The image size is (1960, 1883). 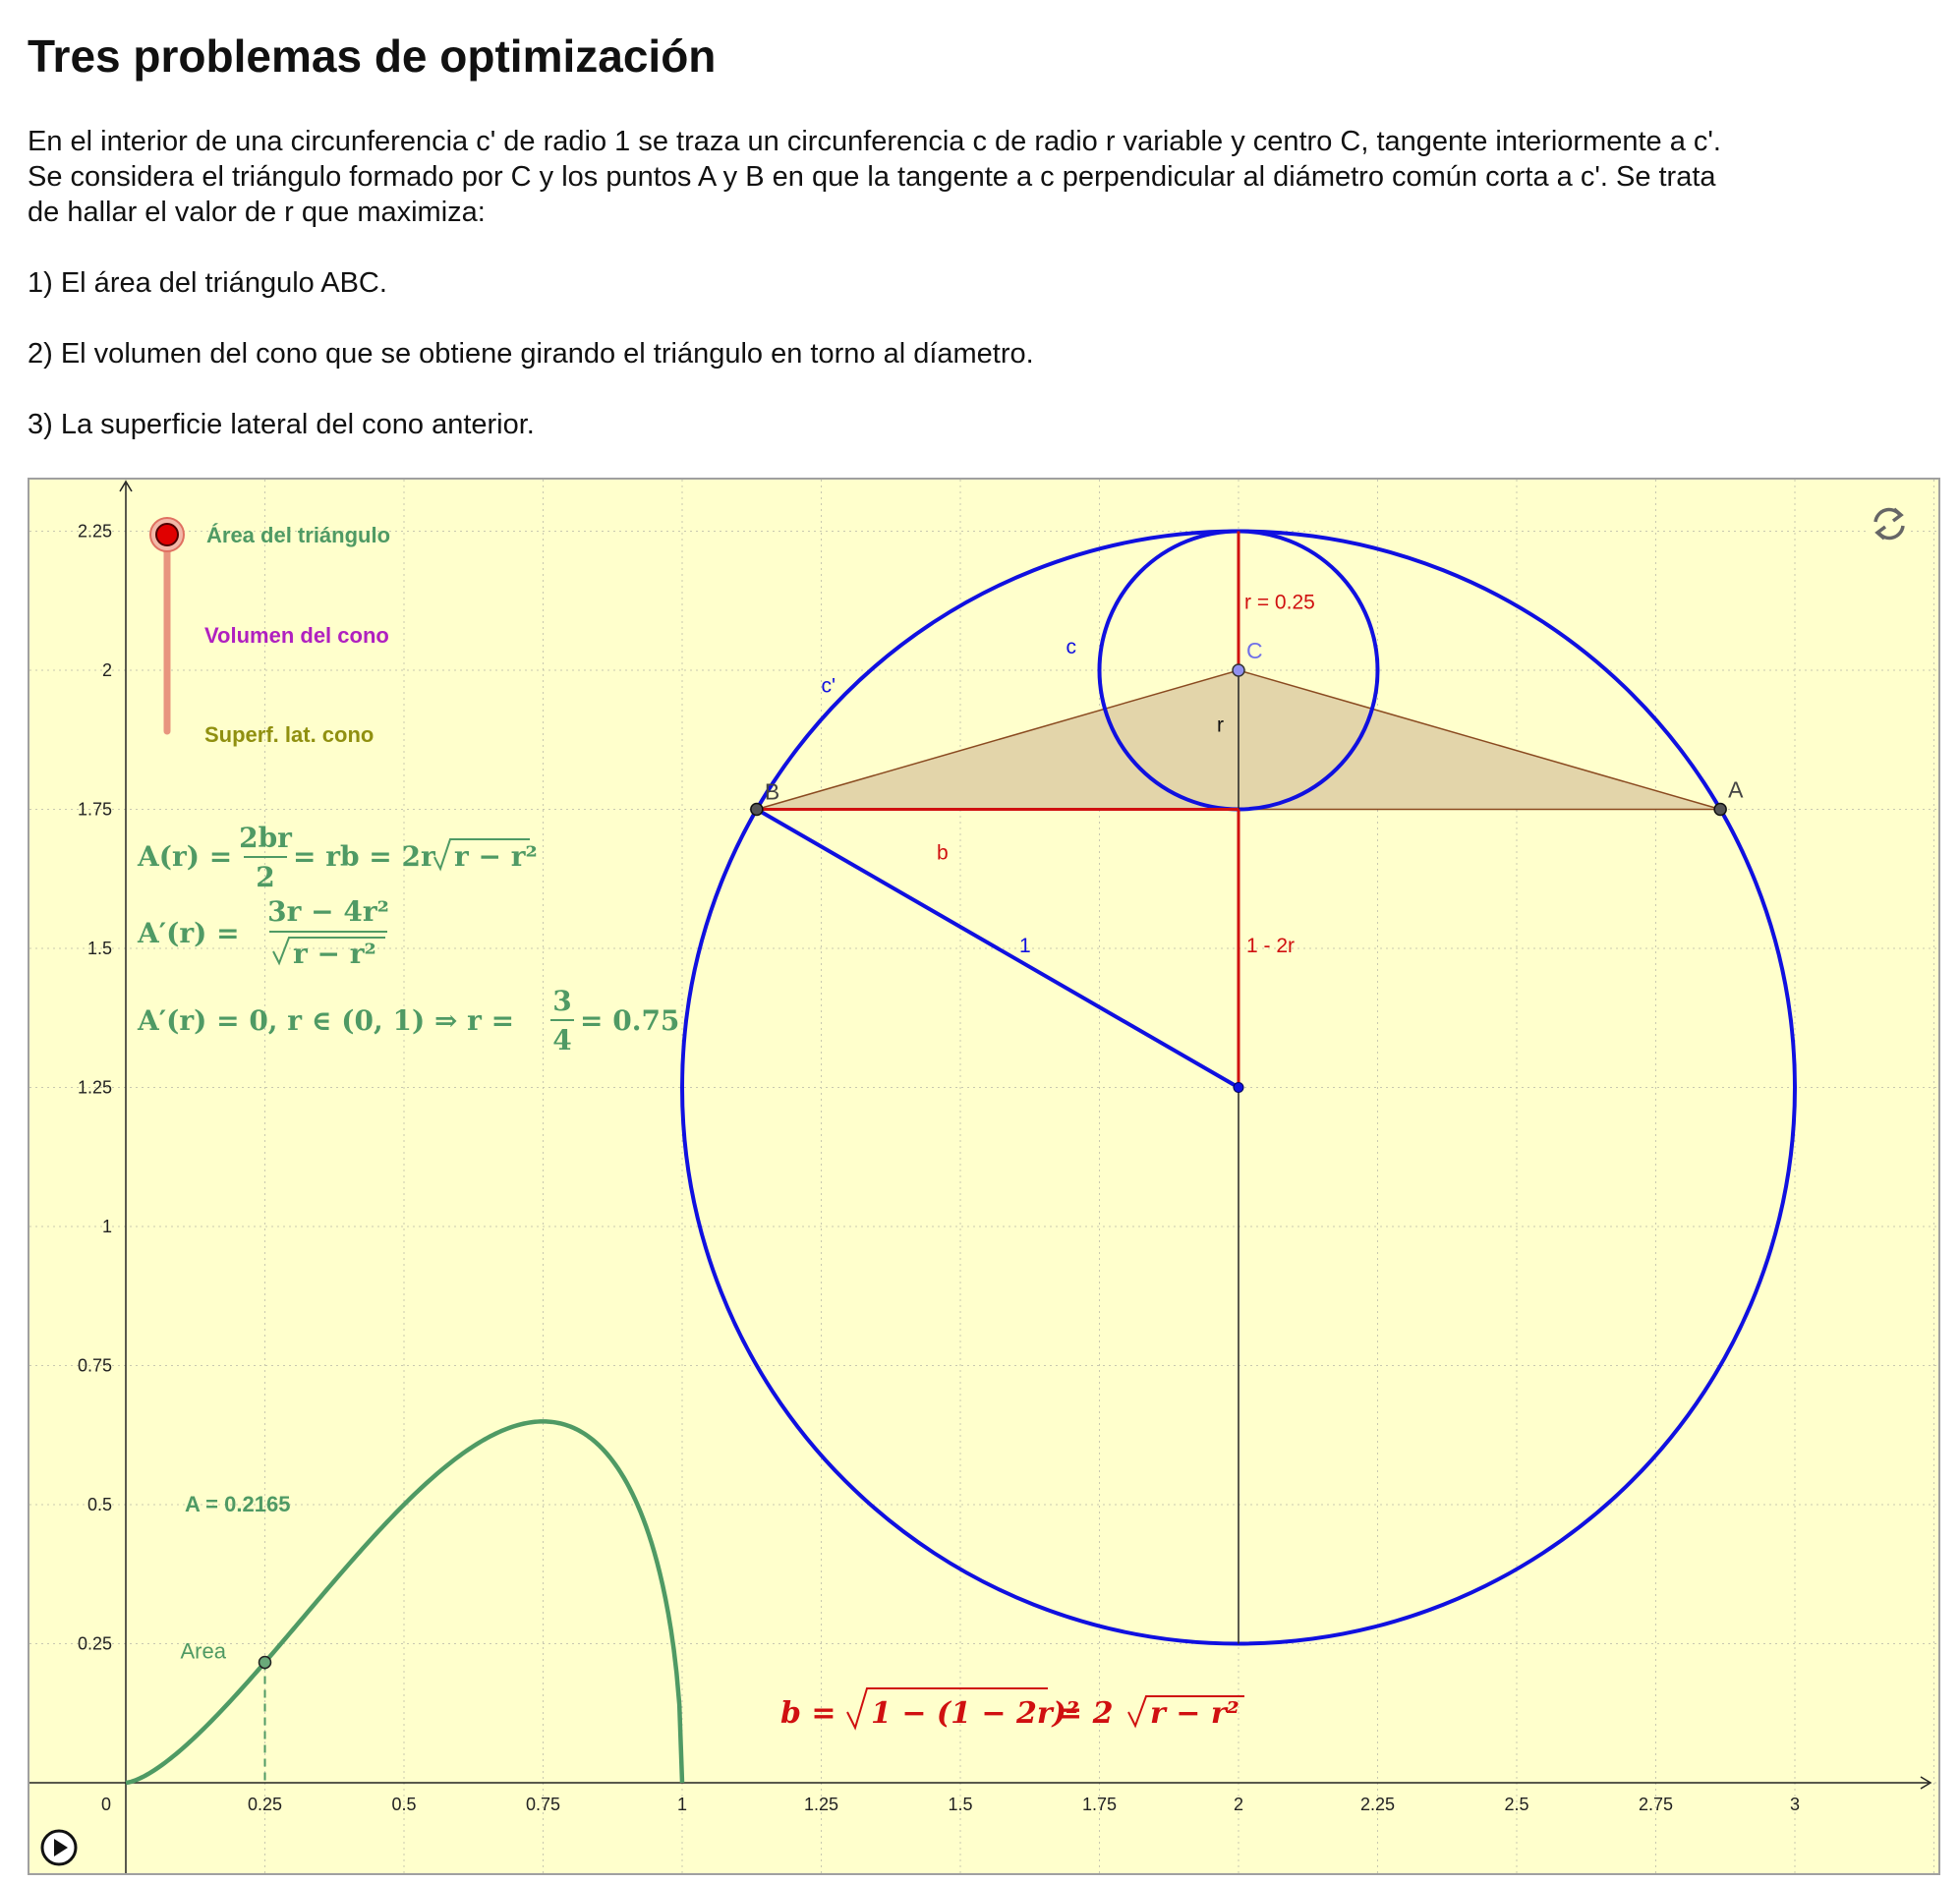 I want to click on formula-critical-denominator: 4, so click(x=562, y=1040).